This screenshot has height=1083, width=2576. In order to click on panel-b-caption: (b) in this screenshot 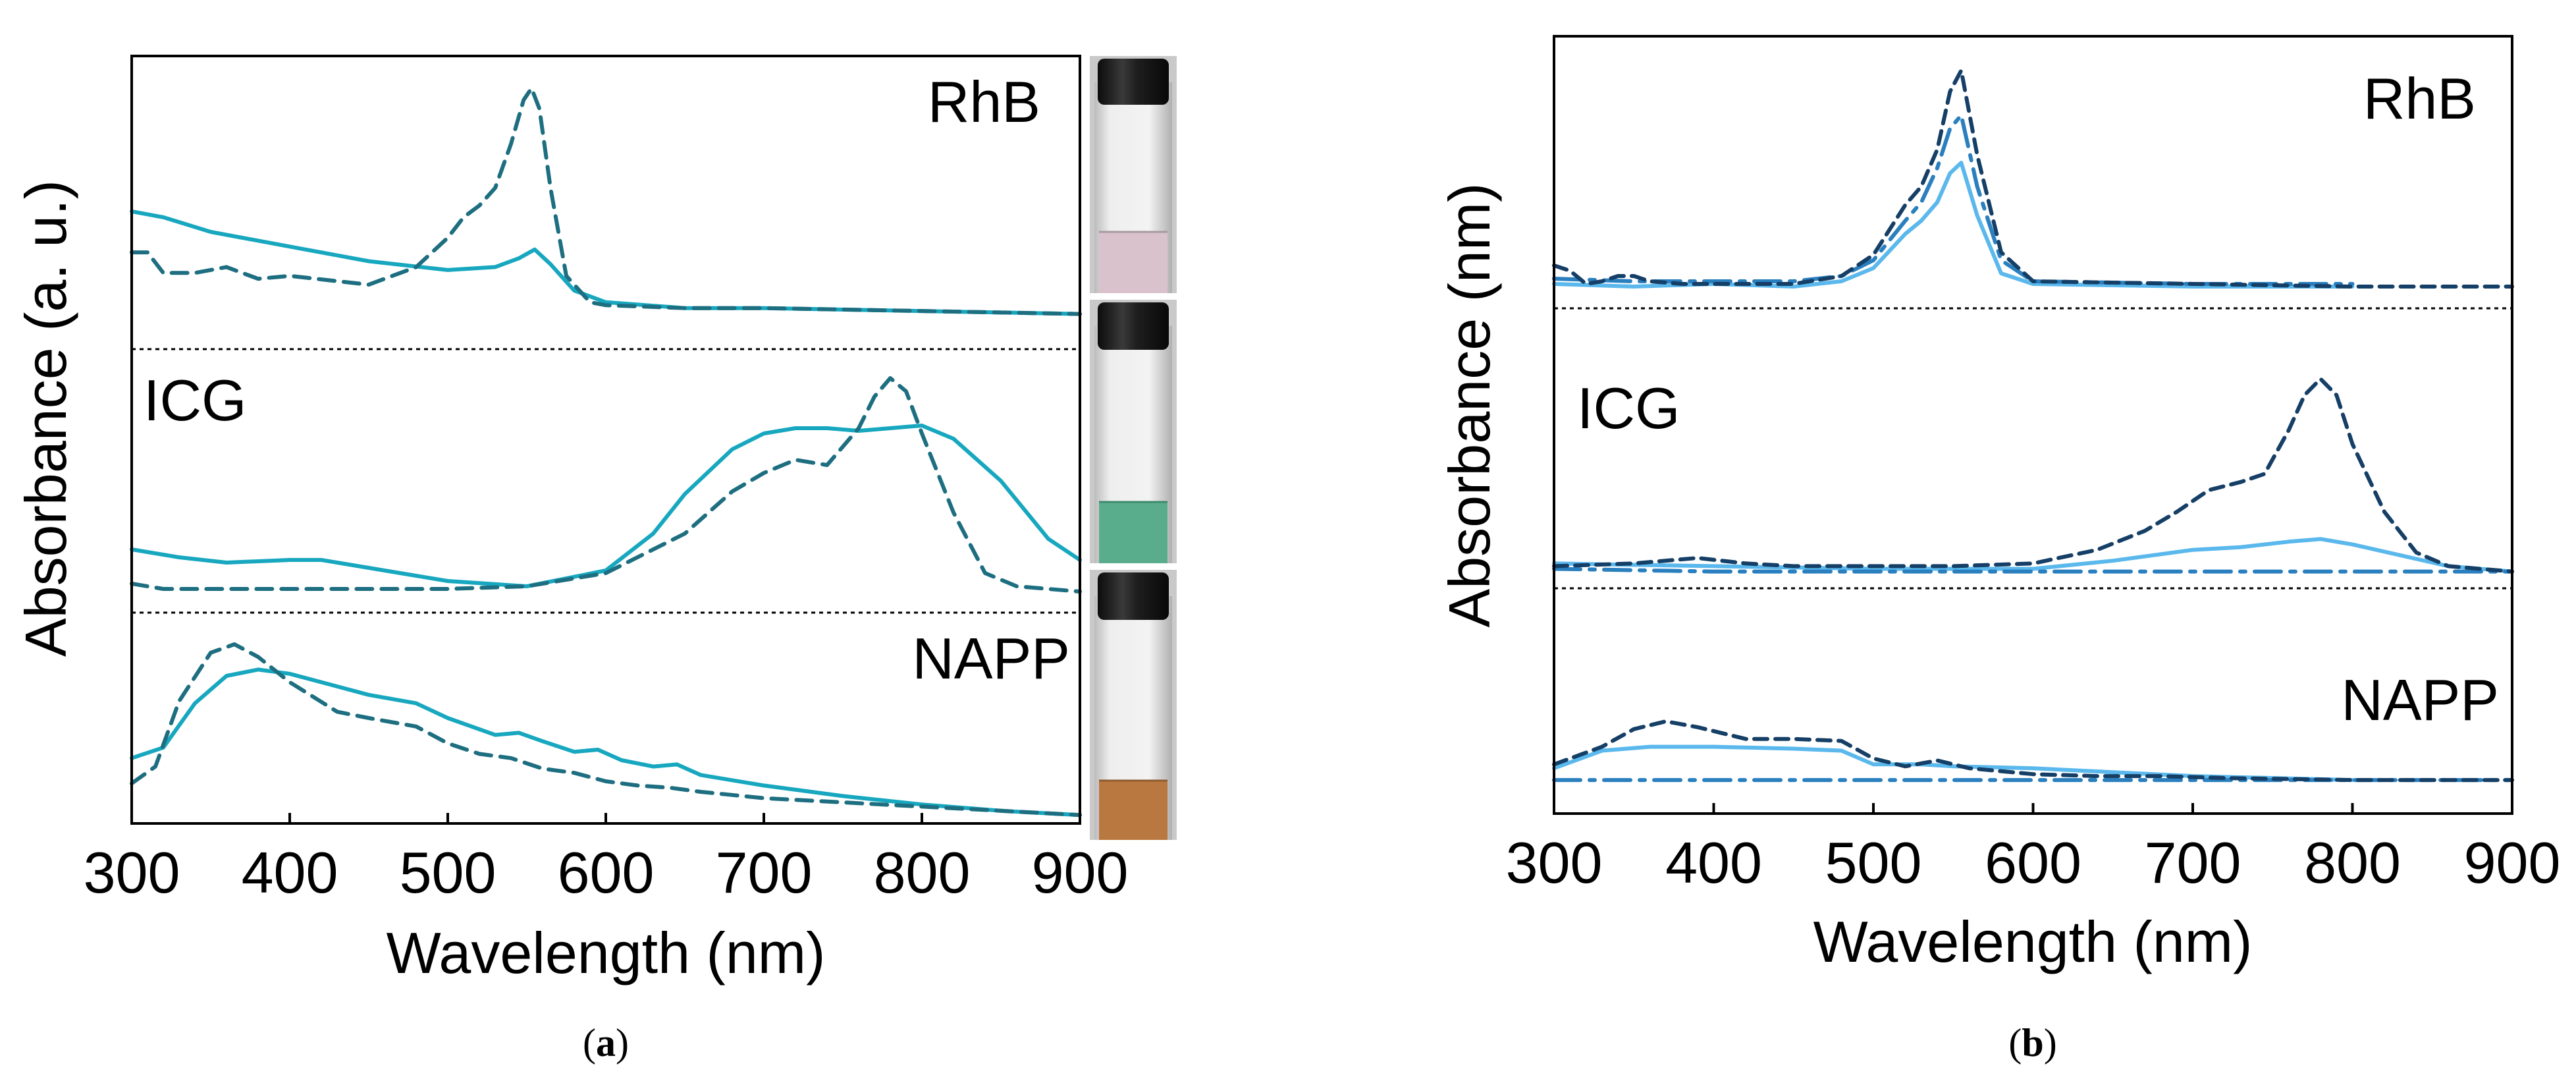, I will do `click(2032, 1043)`.